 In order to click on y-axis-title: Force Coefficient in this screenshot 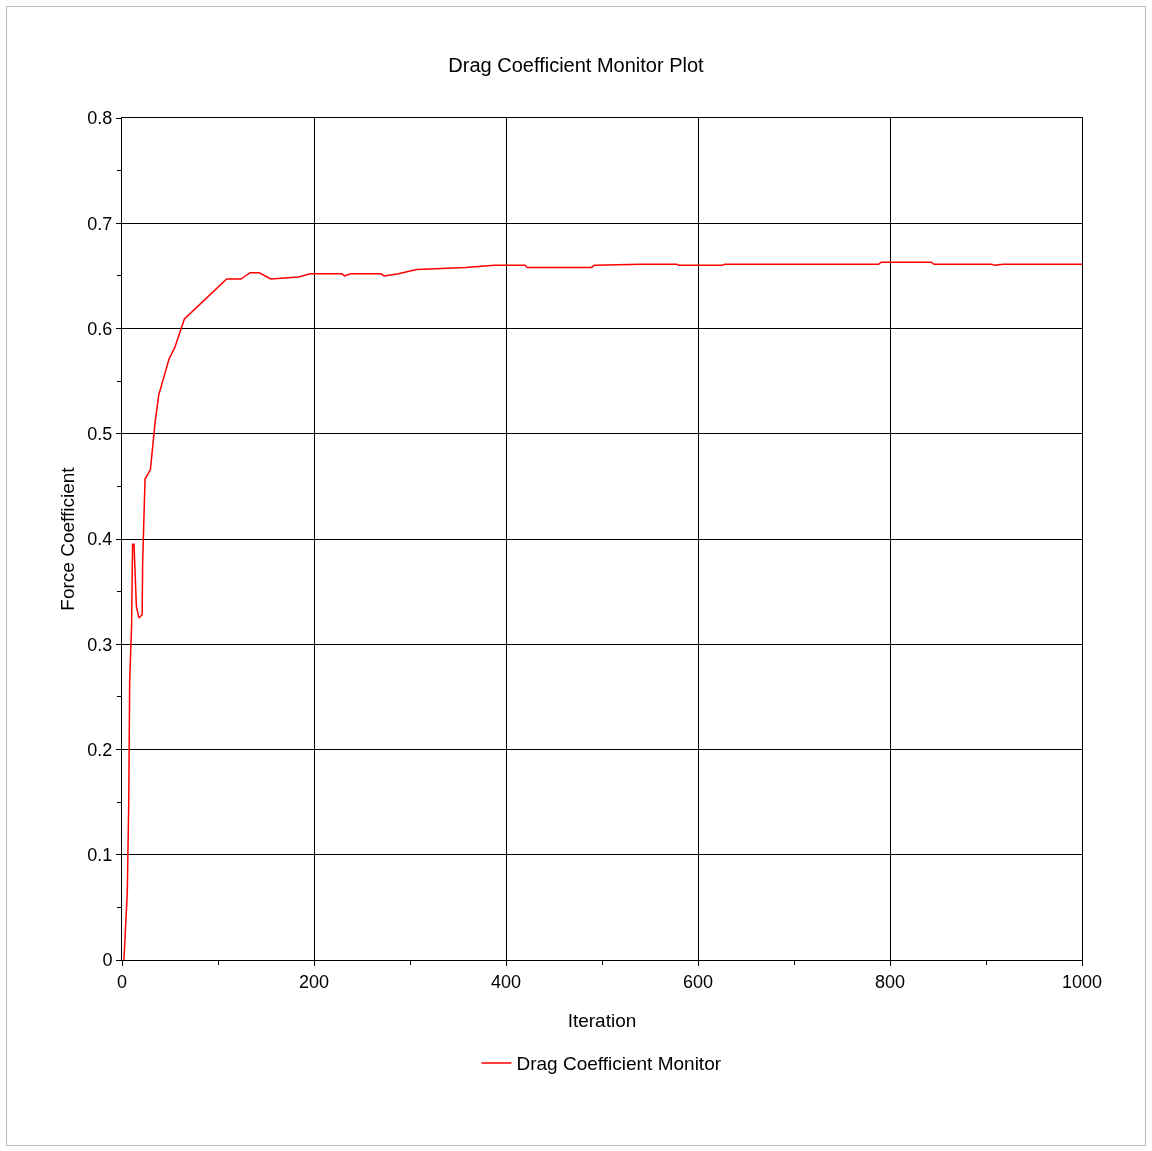, I will do `click(67, 538)`.